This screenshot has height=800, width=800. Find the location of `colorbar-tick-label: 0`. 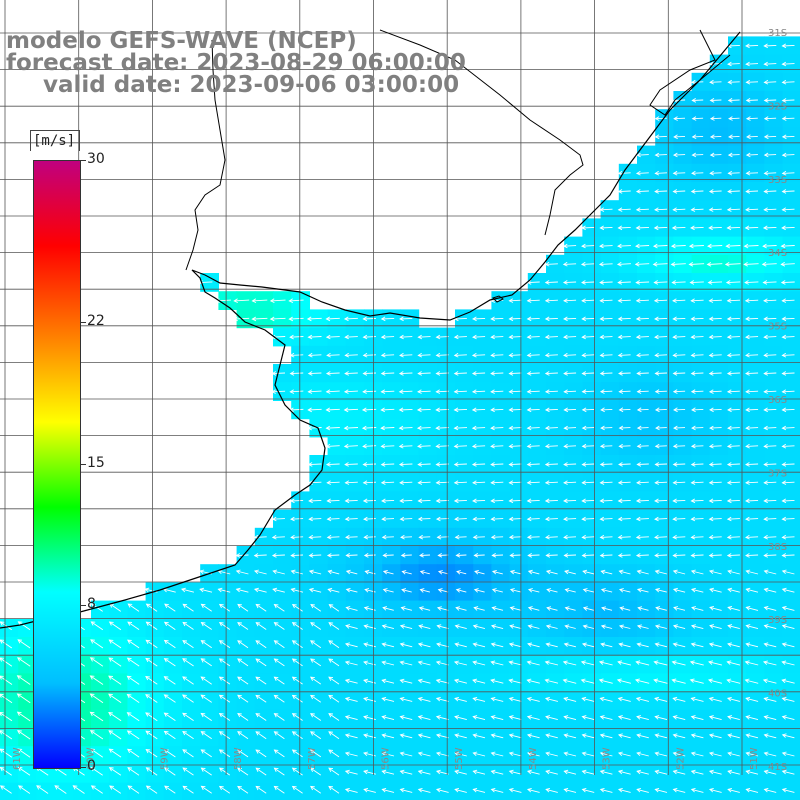

colorbar-tick-label: 0 is located at coordinates (91, 766).